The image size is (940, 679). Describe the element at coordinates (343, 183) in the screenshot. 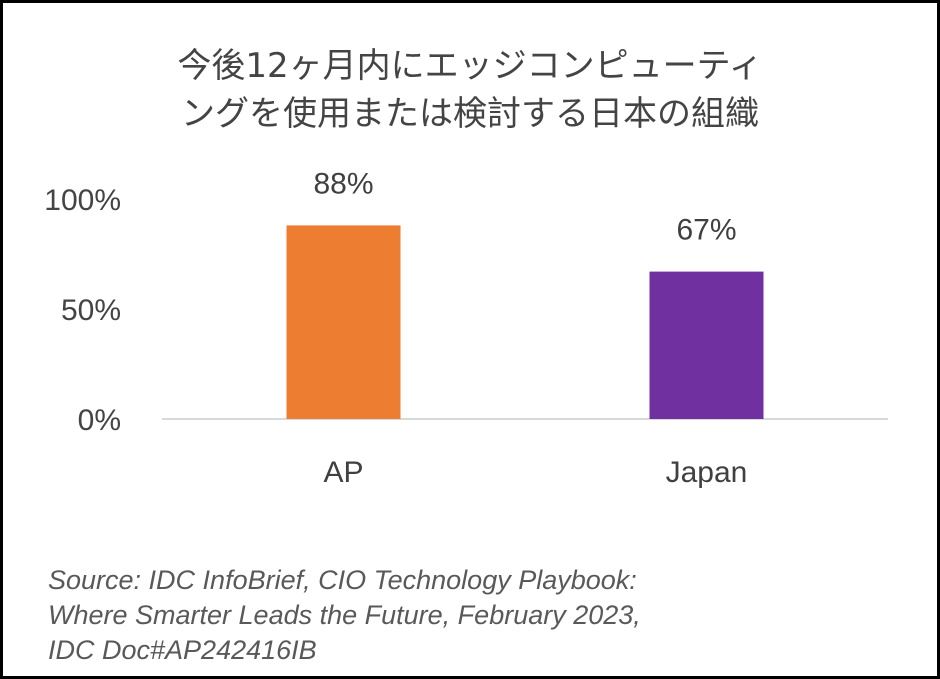

I see `data-label: 88%` at that location.